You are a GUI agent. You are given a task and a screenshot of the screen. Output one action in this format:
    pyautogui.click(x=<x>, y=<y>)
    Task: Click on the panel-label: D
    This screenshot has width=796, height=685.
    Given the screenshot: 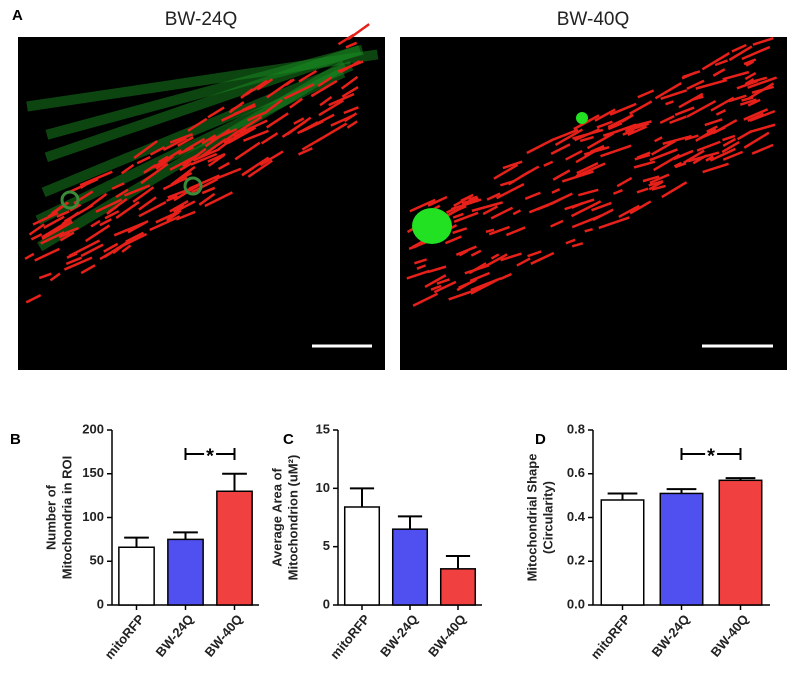 What is the action you would take?
    pyautogui.click(x=540, y=439)
    